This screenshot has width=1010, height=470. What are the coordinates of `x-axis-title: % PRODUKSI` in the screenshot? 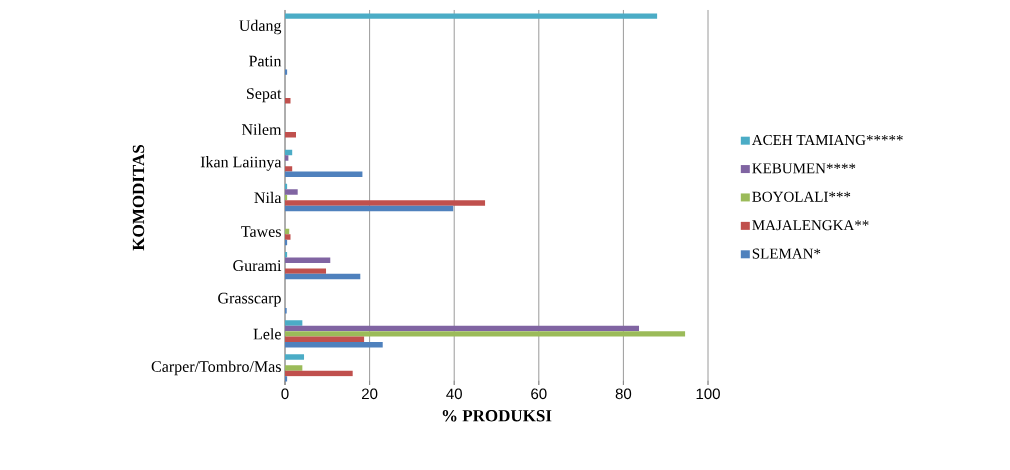 It's located at (497, 416).